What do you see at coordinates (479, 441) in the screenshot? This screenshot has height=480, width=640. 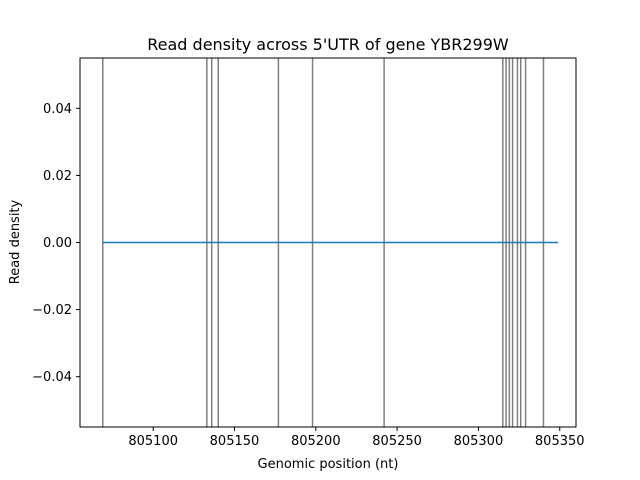 I see `x-tick-label: 805300` at bounding box center [479, 441].